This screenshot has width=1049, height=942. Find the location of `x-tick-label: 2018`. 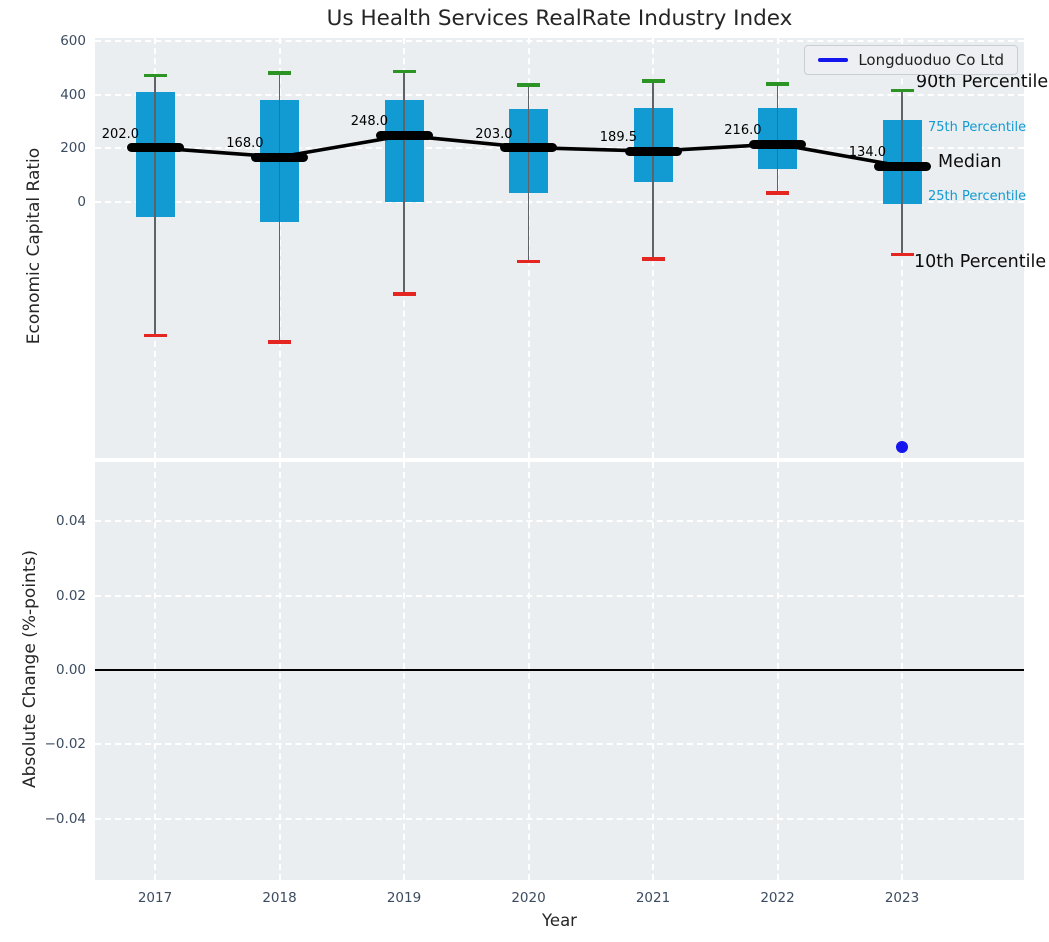

x-tick-label: 2018 is located at coordinates (279, 898).